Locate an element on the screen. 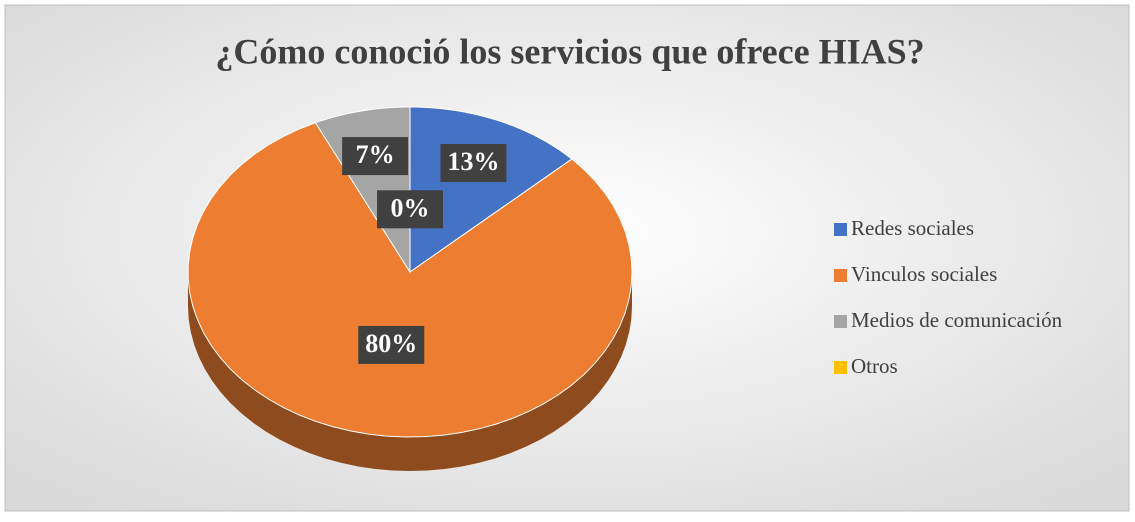 This screenshot has width=1135, height=522. legend-label: Otros is located at coordinates (874, 366).